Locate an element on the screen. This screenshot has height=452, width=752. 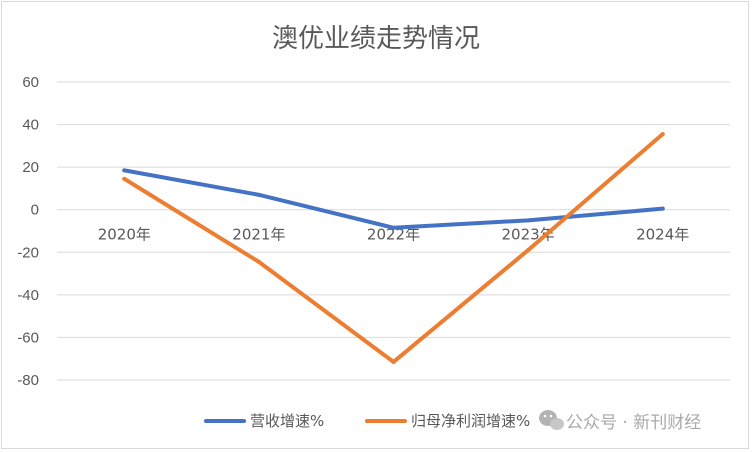
legend-label-revenue: 营收增速% is located at coordinates (287, 421).